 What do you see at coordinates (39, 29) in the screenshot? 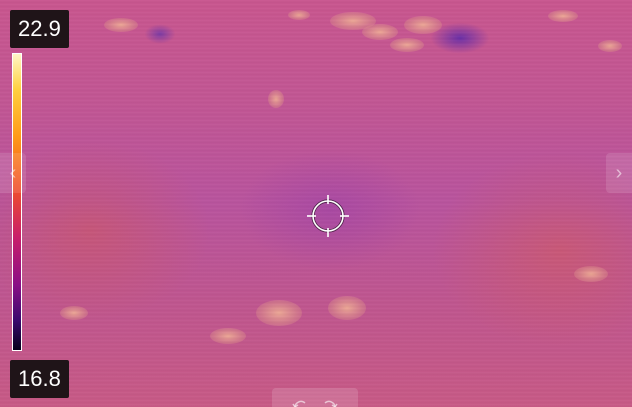
I see `max-temperature-label: 22.9` at bounding box center [39, 29].